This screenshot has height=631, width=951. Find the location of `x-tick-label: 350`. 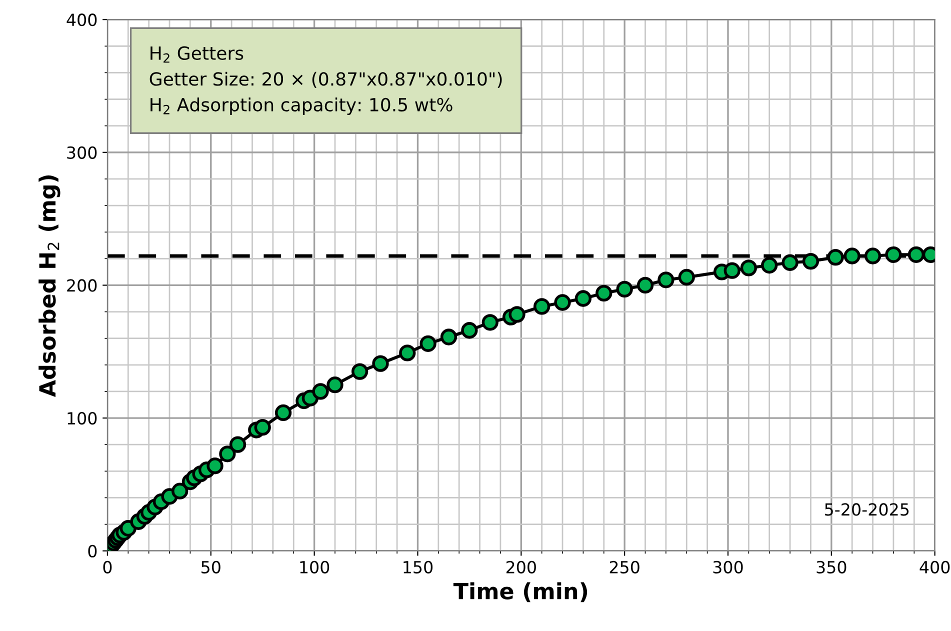

x-tick-label: 350 is located at coordinates (831, 567).